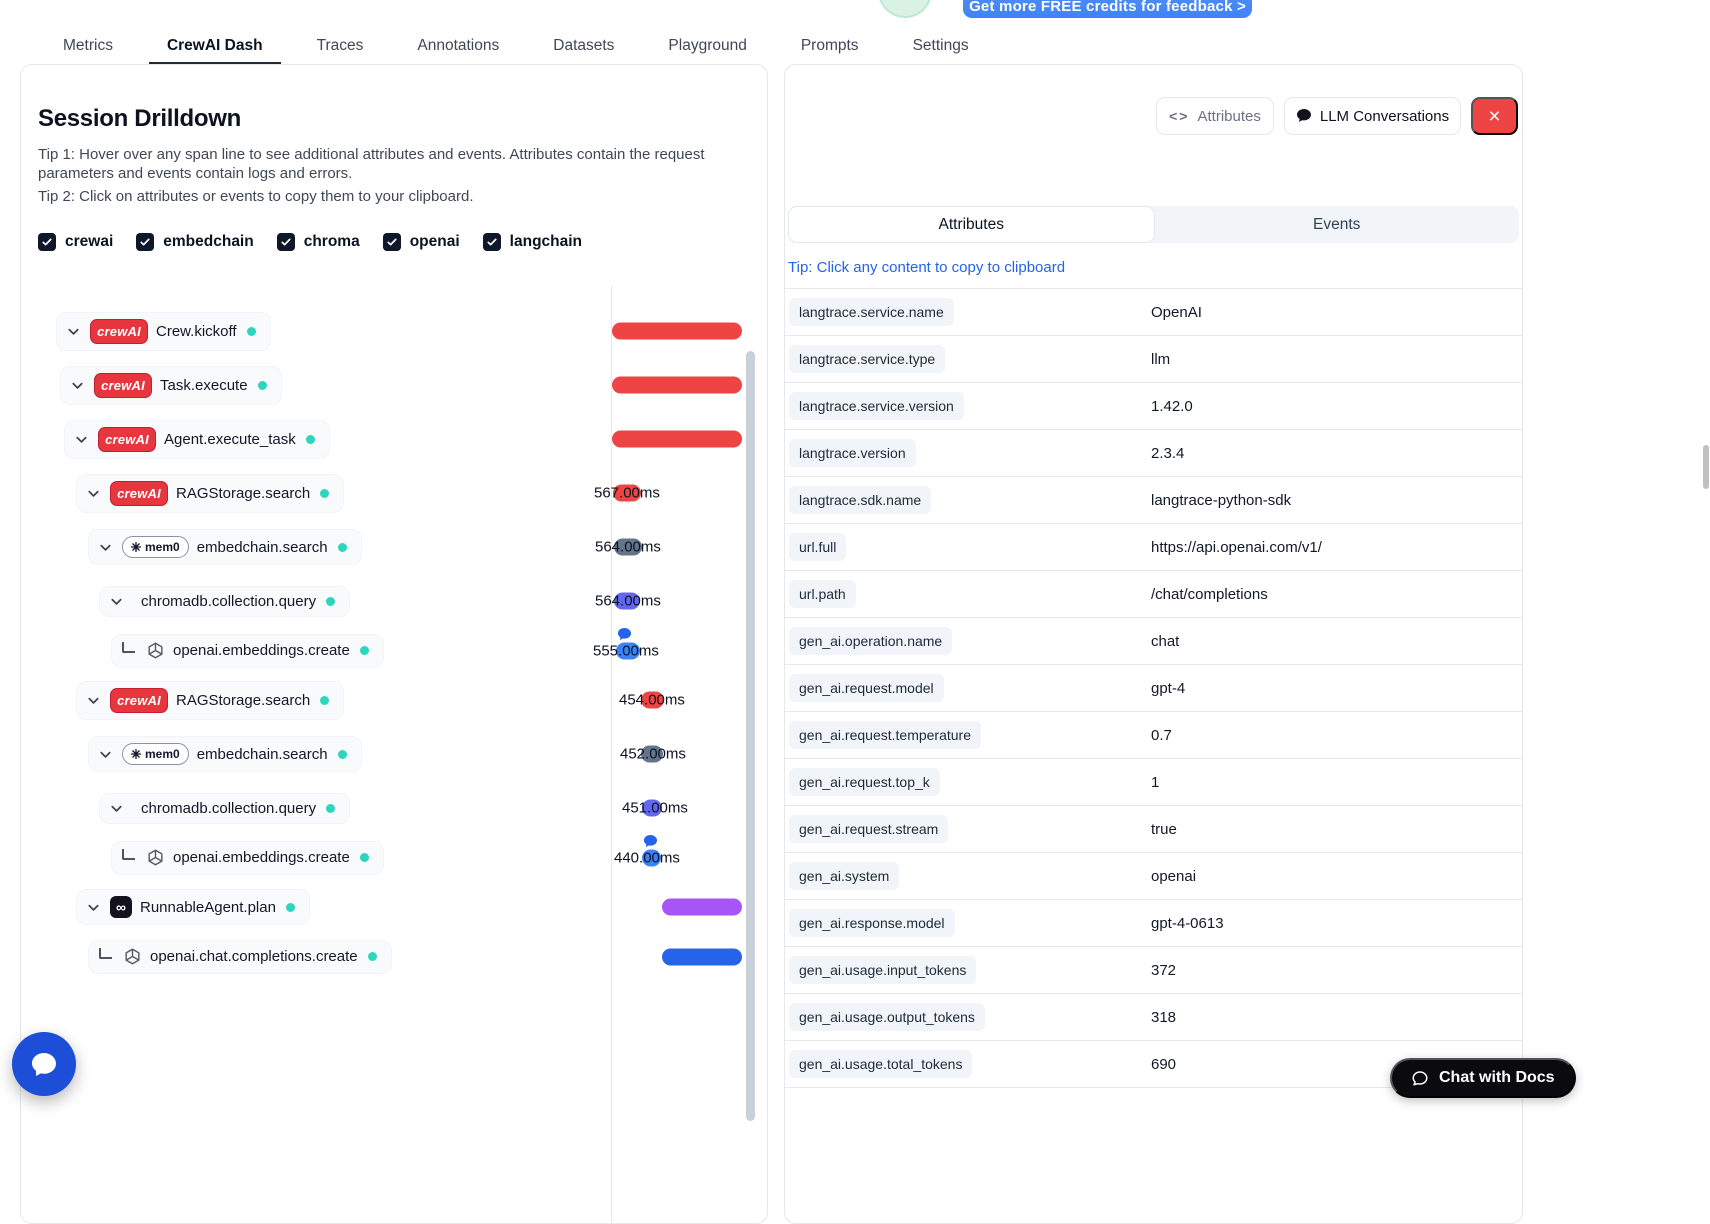 This screenshot has width=1710, height=1224. What do you see at coordinates (1164, 1064) in the screenshot?
I see `attribute-value: 690` at bounding box center [1164, 1064].